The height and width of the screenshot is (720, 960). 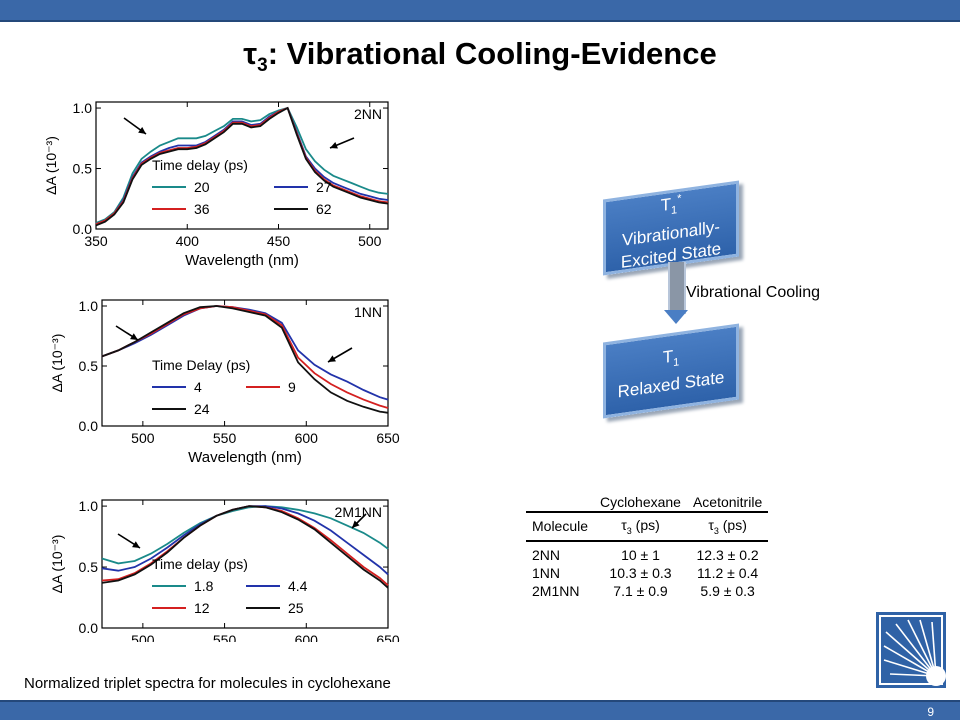 I want to click on legend-label: 24, so click(x=202, y=409).